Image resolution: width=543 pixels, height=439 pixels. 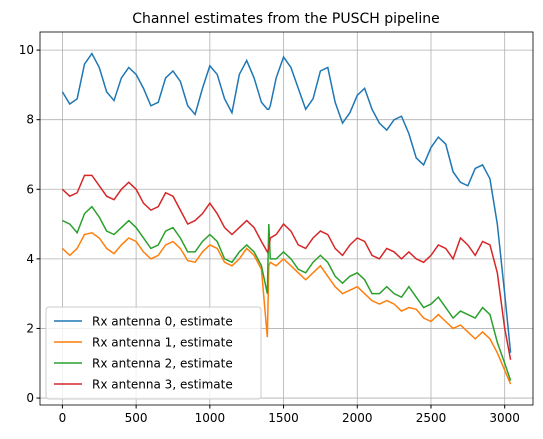 I want to click on legend-label: Rx antenna 0, estimate, so click(x=162, y=322).